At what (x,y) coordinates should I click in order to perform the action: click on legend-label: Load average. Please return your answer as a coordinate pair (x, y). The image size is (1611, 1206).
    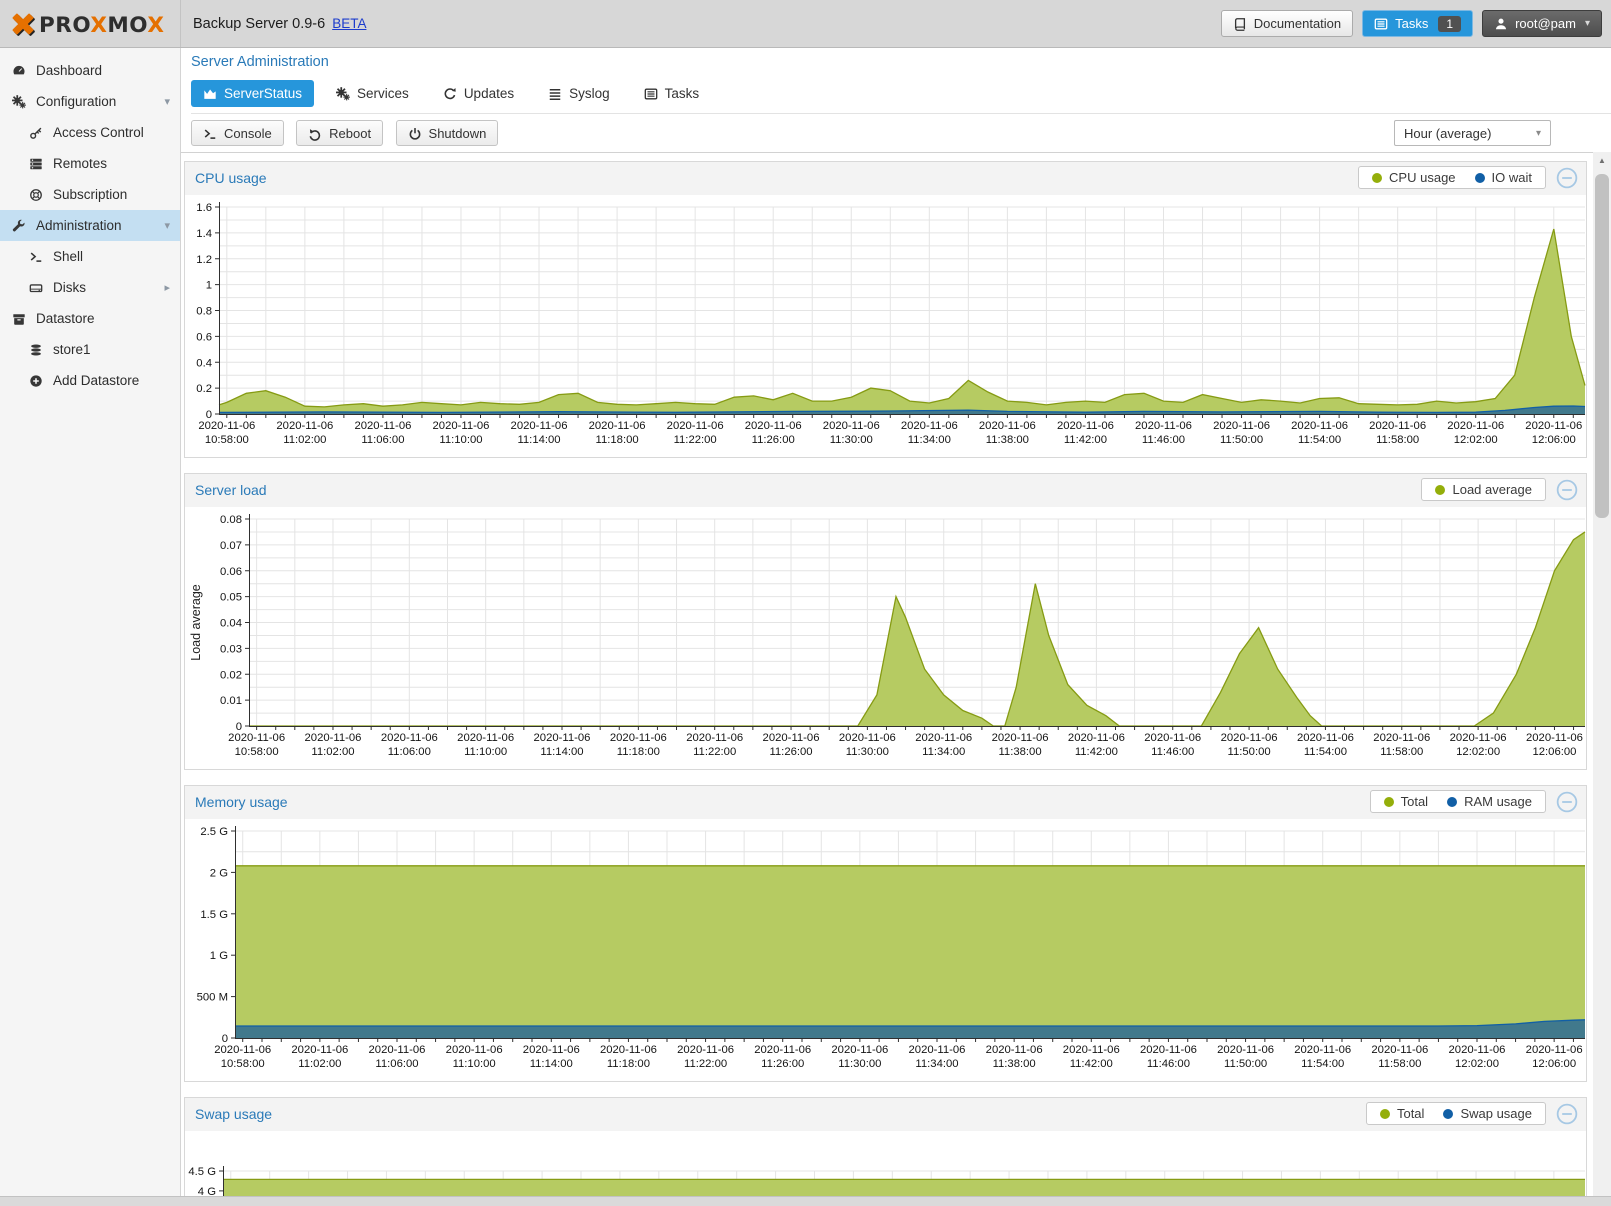
    Looking at the image, I should click on (1492, 489).